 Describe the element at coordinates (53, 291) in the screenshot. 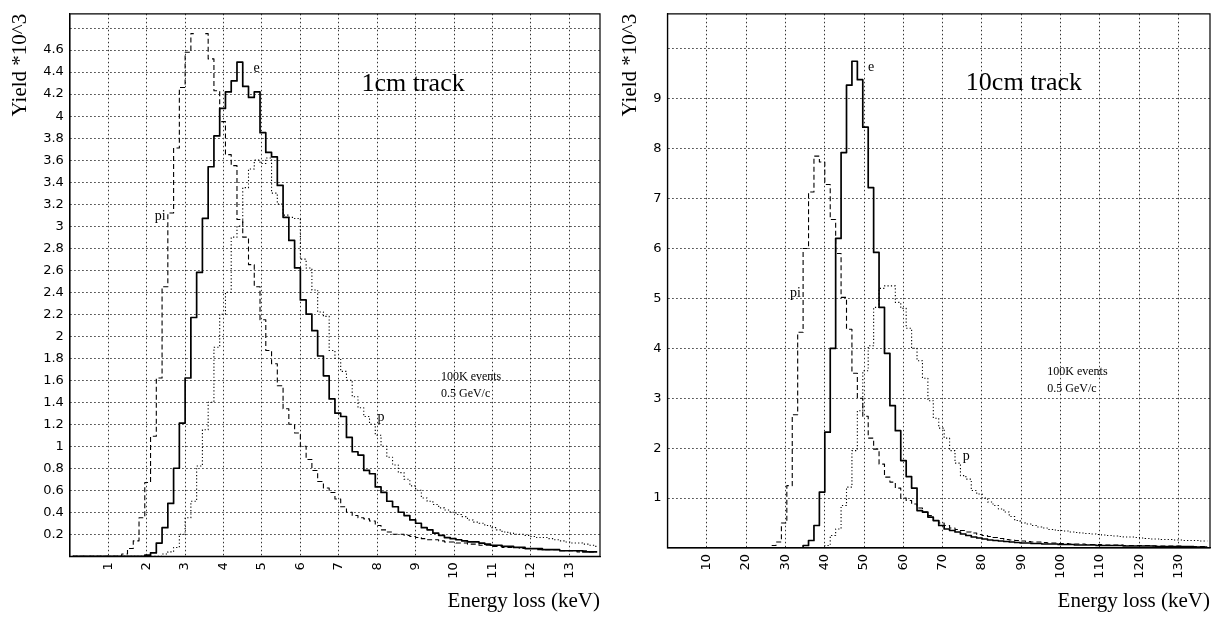

I see `y-tick-label: 2.4` at that location.